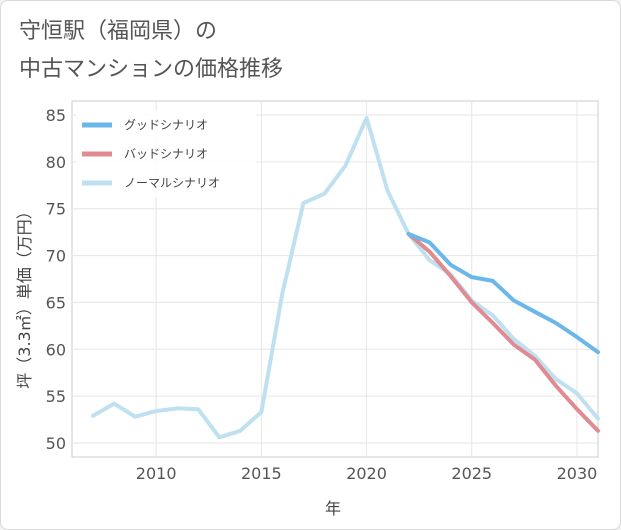 This screenshot has height=530, width=621. Describe the element at coordinates (577, 473) in the screenshot. I see `x-tick-label: 2030` at that location.